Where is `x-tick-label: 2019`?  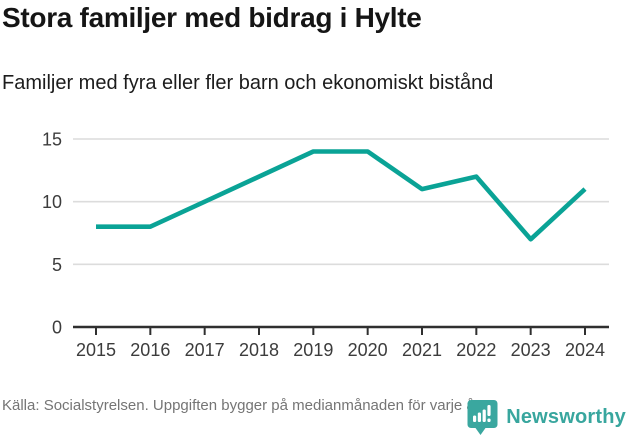 x-tick-label: 2019 is located at coordinates (313, 350).